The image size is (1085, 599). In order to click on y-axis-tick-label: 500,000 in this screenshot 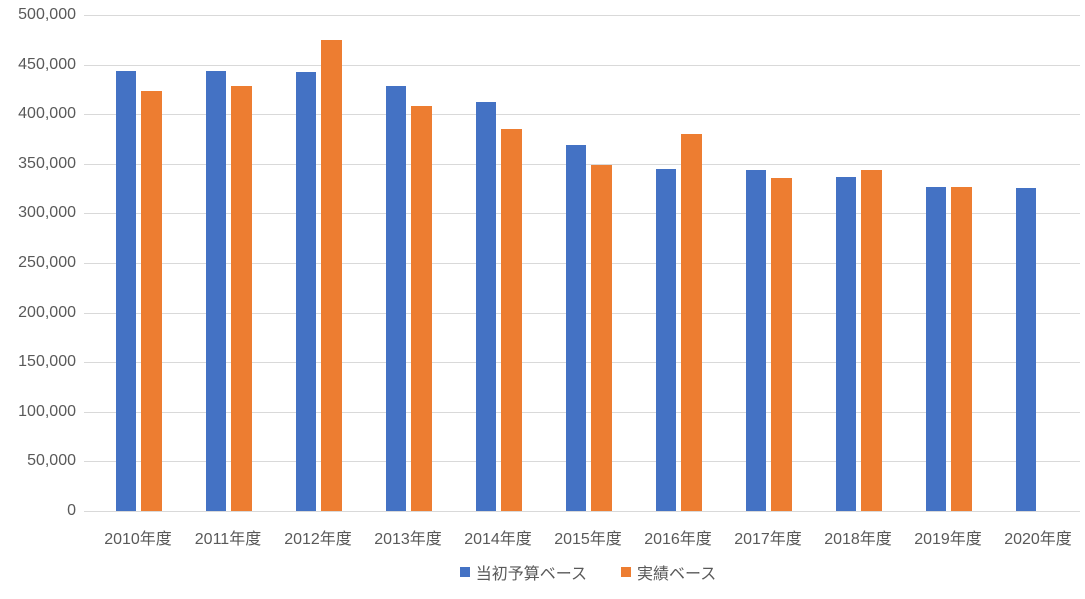, I will do `click(47, 14)`.